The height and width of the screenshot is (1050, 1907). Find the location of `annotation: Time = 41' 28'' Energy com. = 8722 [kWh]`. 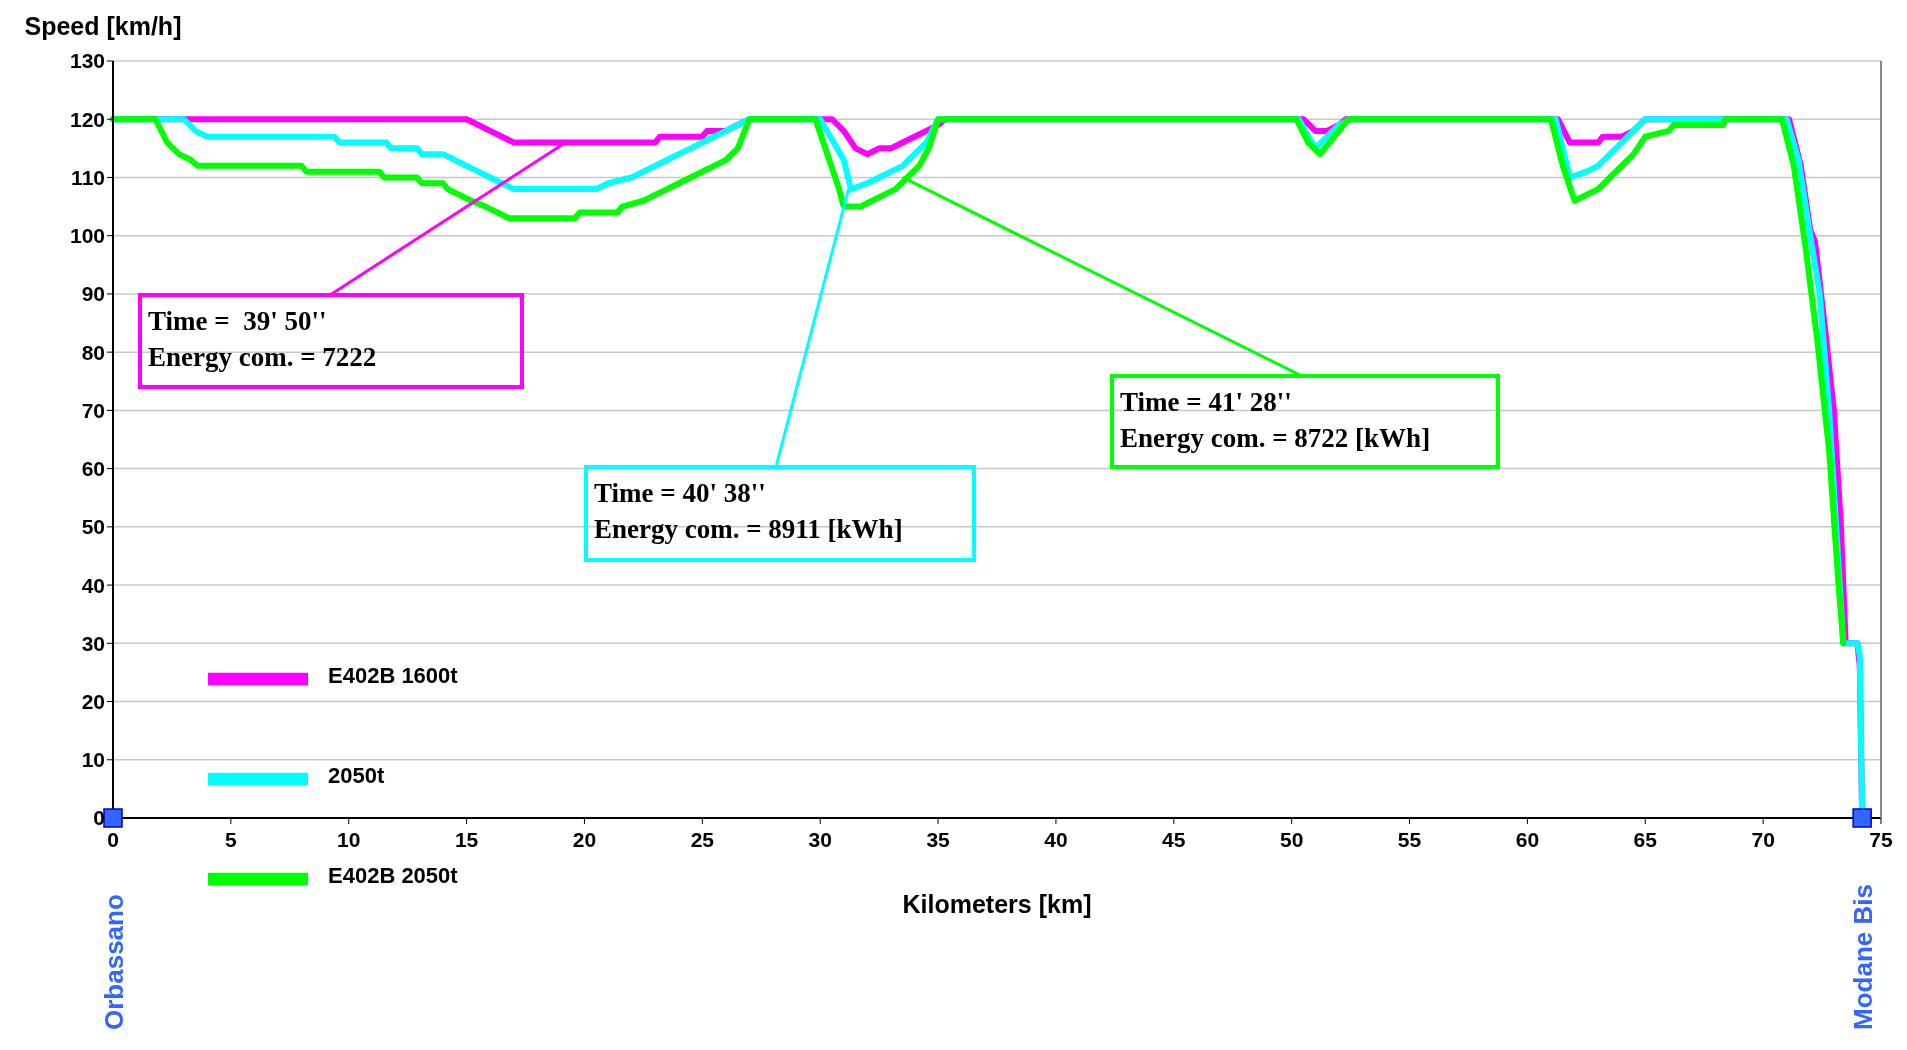

annotation: Time = 41' 28'' Energy com. = 8722 [kWh] is located at coordinates (1275, 420).